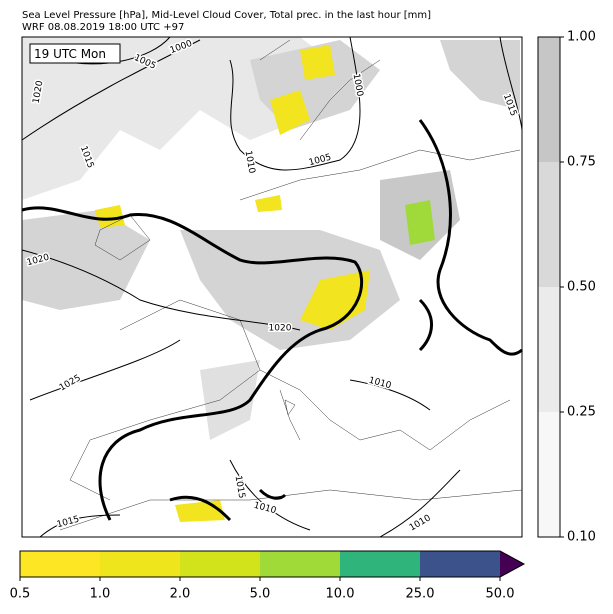 The image size is (613, 614). What do you see at coordinates (100, 594) in the screenshot?
I see `colorbar-tick-label: 1.0` at bounding box center [100, 594].